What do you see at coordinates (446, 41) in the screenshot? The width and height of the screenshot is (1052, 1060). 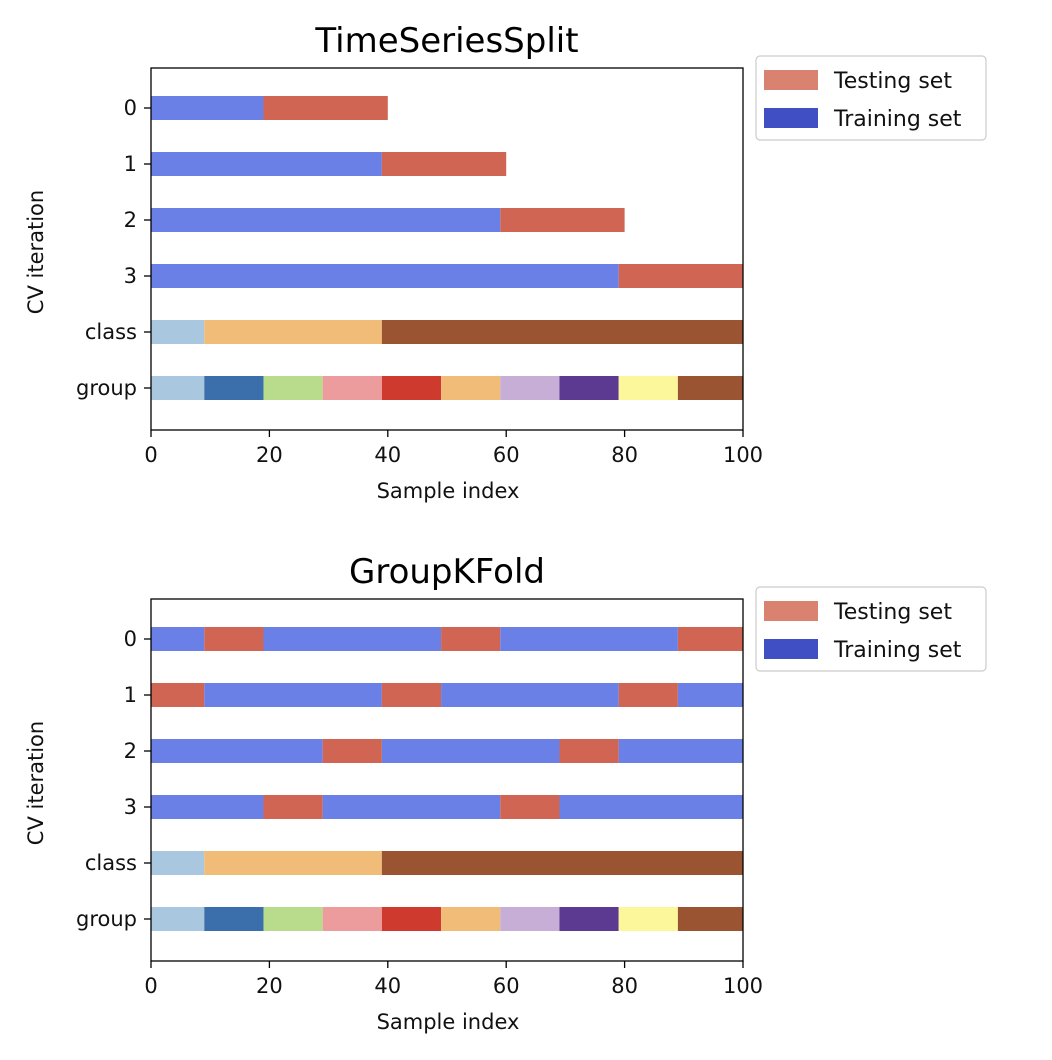 I see `chart-title: TimeSeriesSplit` at bounding box center [446, 41].